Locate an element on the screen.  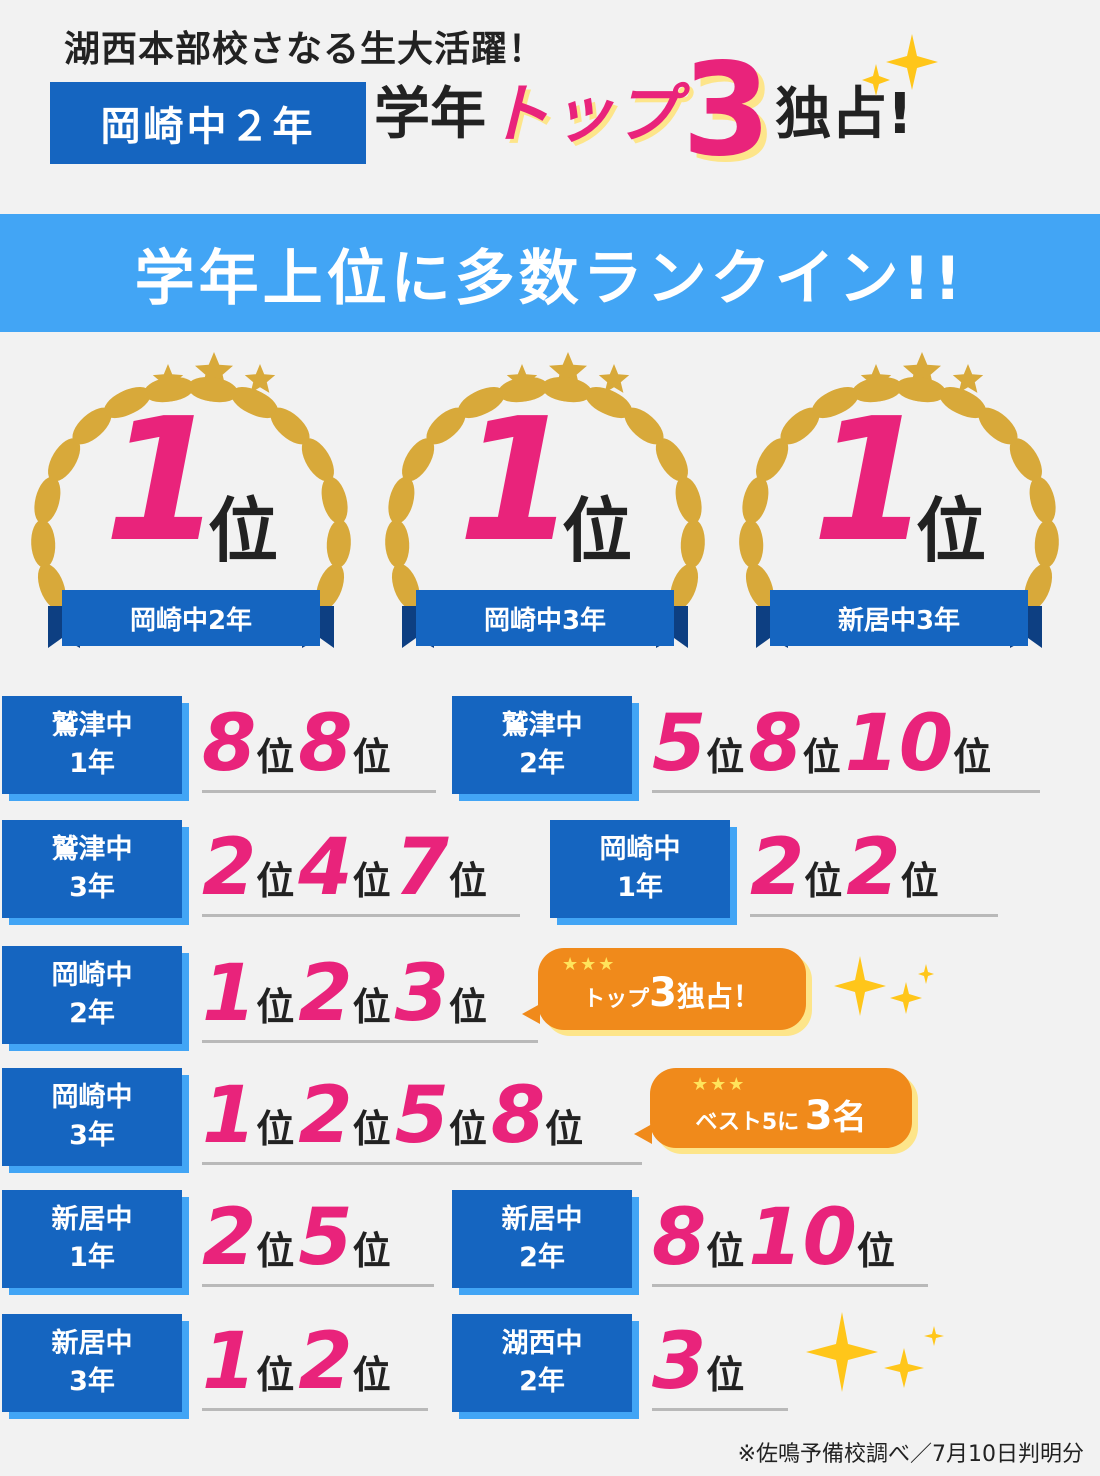
laurel-award: 1 位岡崎中2年 is located at coordinates (191, 513).